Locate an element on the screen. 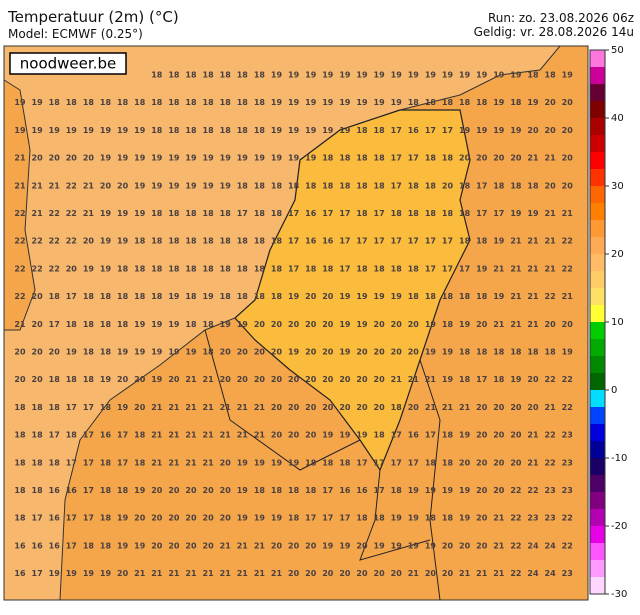  border is located at coordinates (430, 480).